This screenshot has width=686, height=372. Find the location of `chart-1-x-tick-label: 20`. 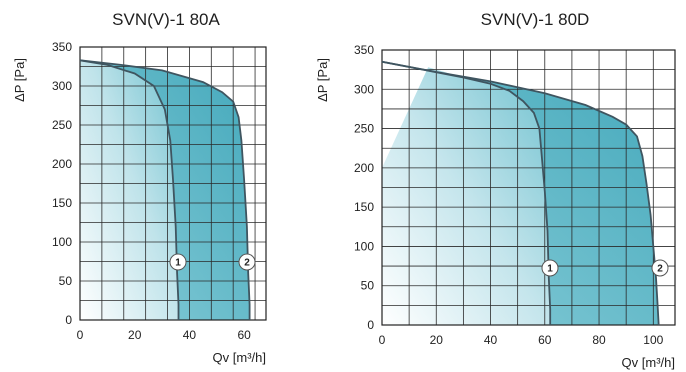

chart-1-x-tick-label: 20 is located at coordinates (135, 335).